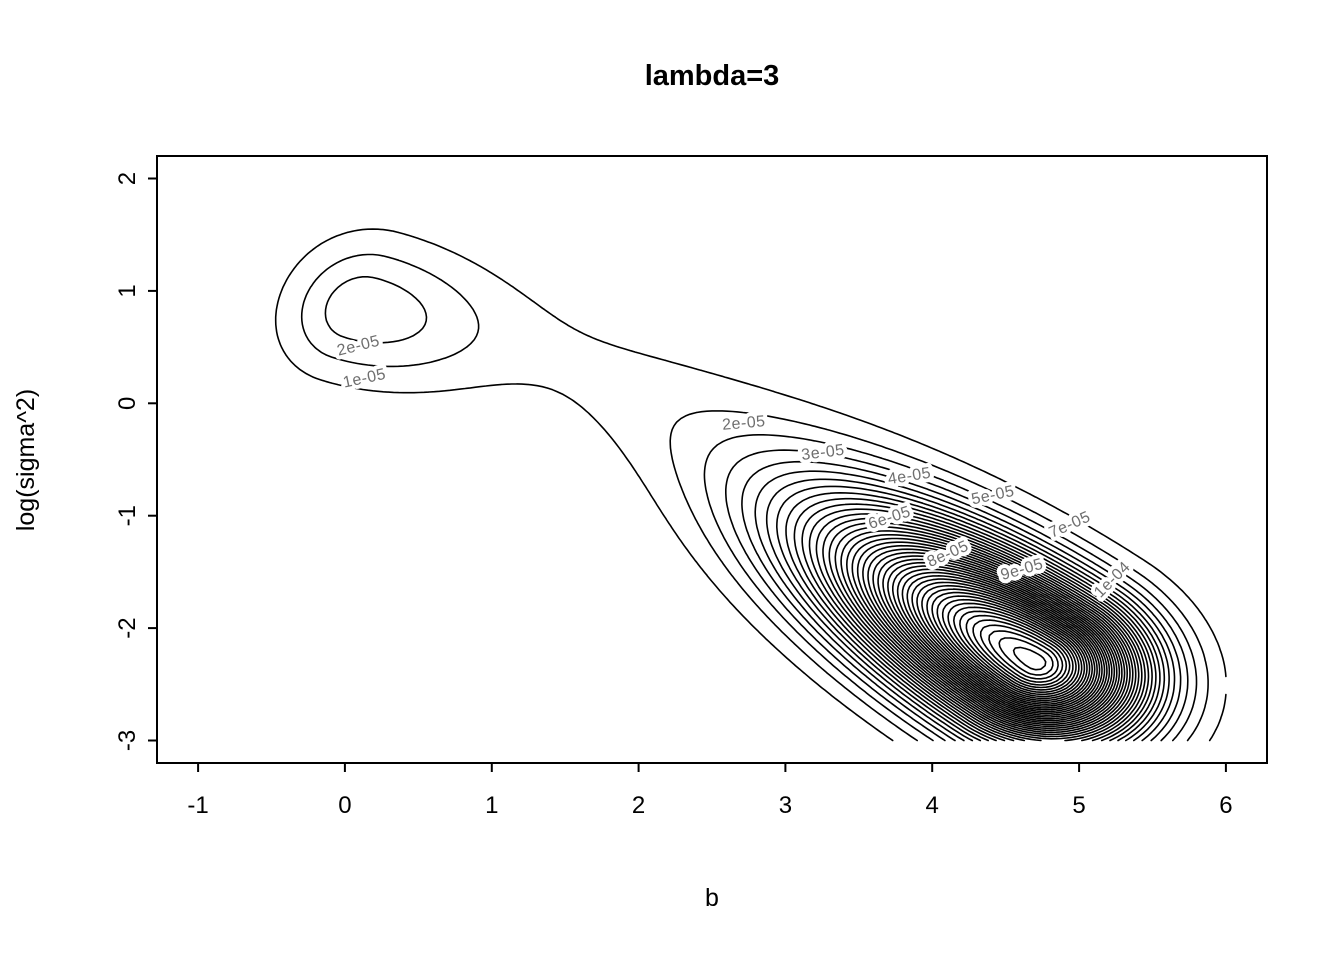 The width and height of the screenshot is (1344, 960). What do you see at coordinates (712, 898) in the screenshot?
I see `x-axis-title: b` at bounding box center [712, 898].